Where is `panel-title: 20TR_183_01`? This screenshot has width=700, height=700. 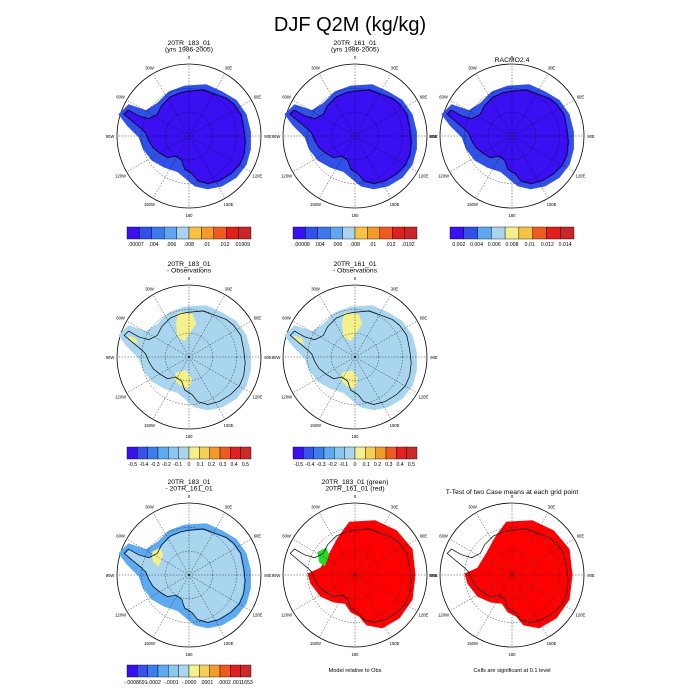 panel-title: 20TR_183_01 is located at coordinates (188, 43).